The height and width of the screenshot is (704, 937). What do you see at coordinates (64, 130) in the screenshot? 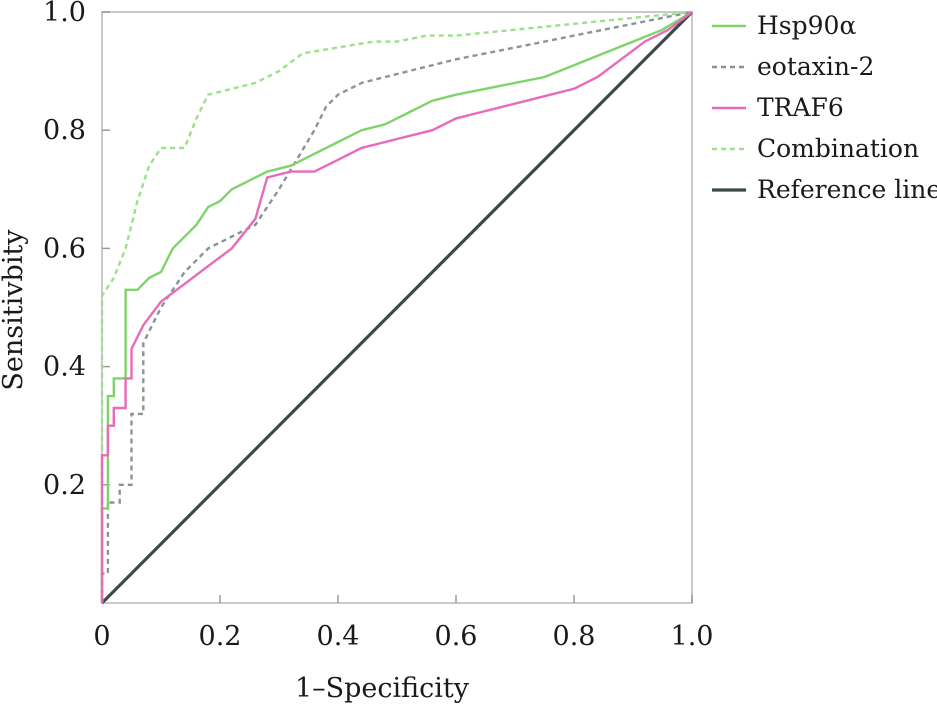
I see `y-tick-label: 0.8` at bounding box center [64, 130].